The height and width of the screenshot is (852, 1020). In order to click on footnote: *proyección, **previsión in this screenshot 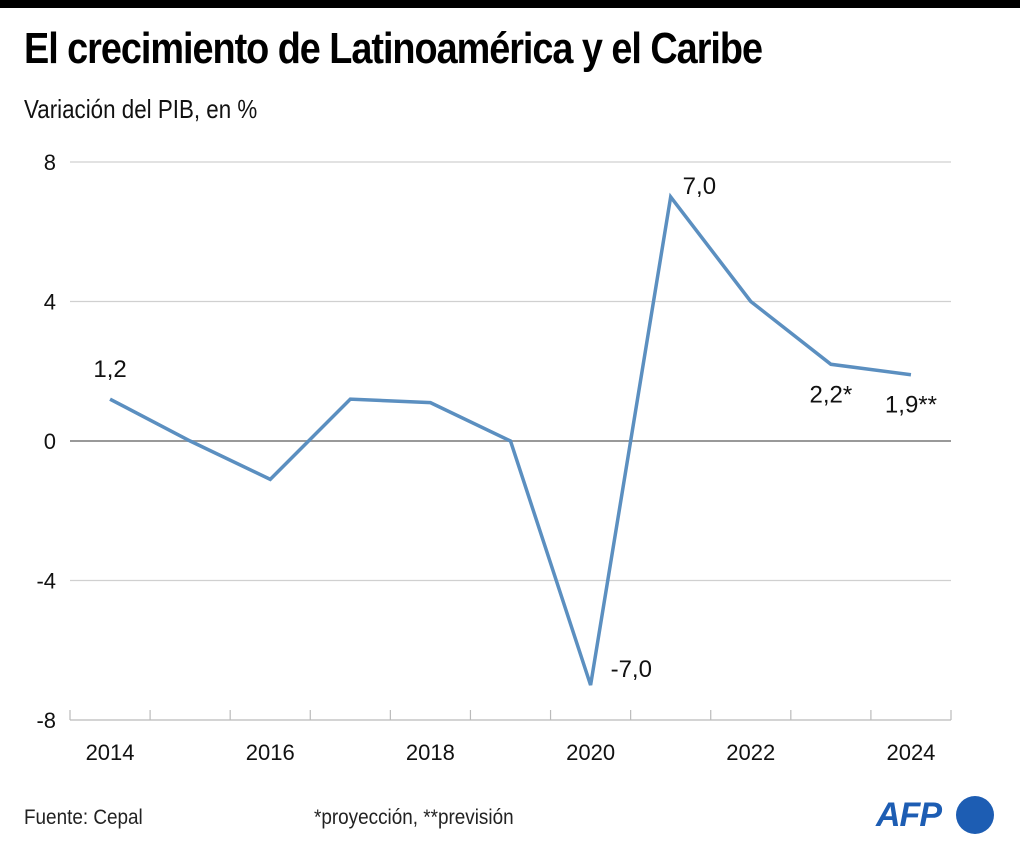, I will do `click(414, 817)`.